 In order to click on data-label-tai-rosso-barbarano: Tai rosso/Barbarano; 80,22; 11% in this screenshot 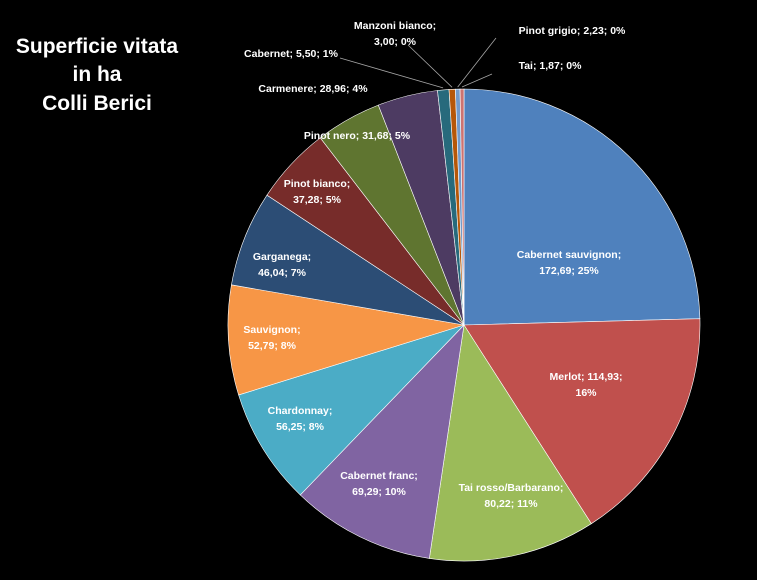, I will do `click(511, 496)`.